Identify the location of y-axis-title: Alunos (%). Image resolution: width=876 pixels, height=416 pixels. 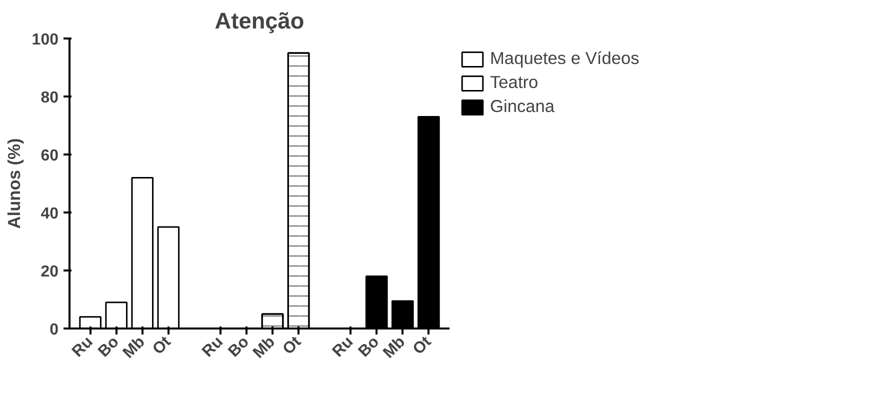
(14, 183).